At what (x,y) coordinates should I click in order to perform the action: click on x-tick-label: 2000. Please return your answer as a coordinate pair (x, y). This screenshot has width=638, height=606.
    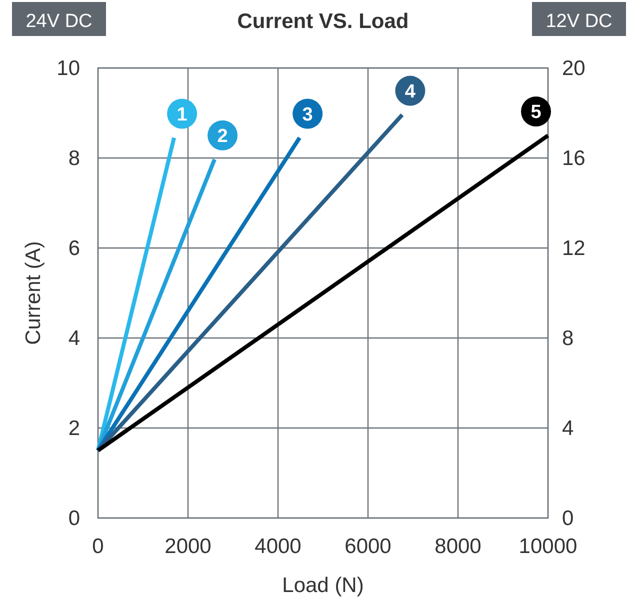
    Looking at the image, I should click on (188, 546).